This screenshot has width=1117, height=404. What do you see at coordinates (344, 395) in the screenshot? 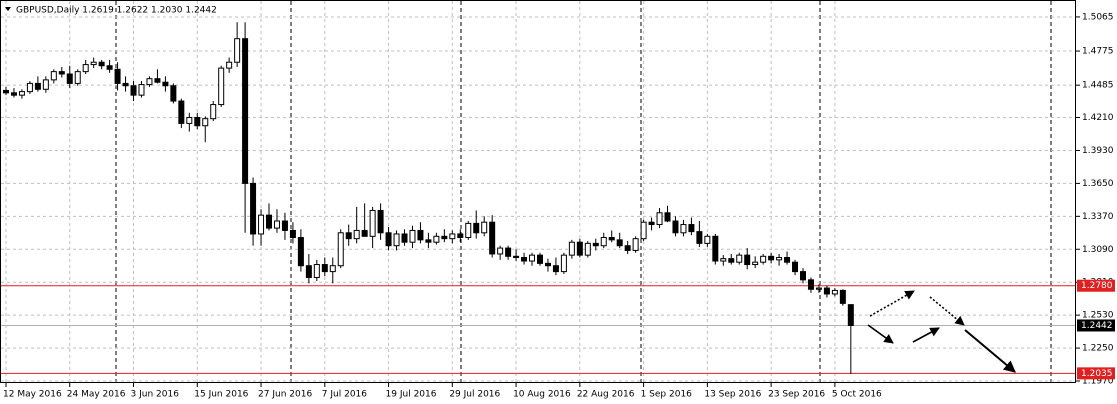
I see `x-tick-label: 7 Jul 2016` at bounding box center [344, 395].